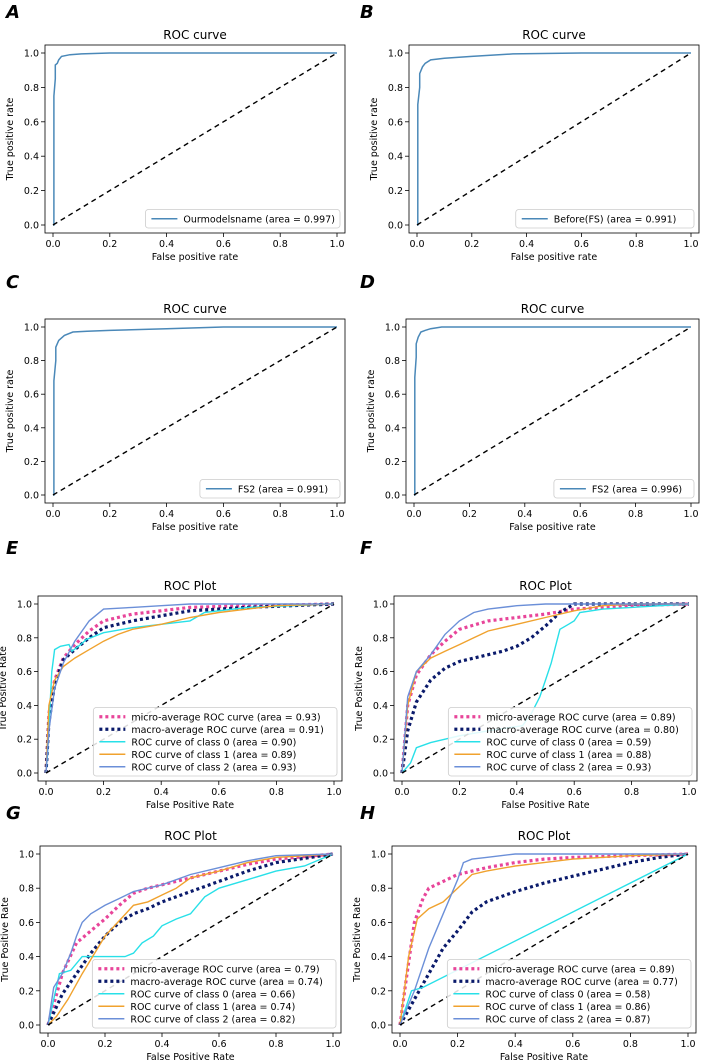 This screenshot has width=707, height=1063. What do you see at coordinates (374, 139) in the screenshot?
I see `y-axis-label: True positive rate` at bounding box center [374, 139].